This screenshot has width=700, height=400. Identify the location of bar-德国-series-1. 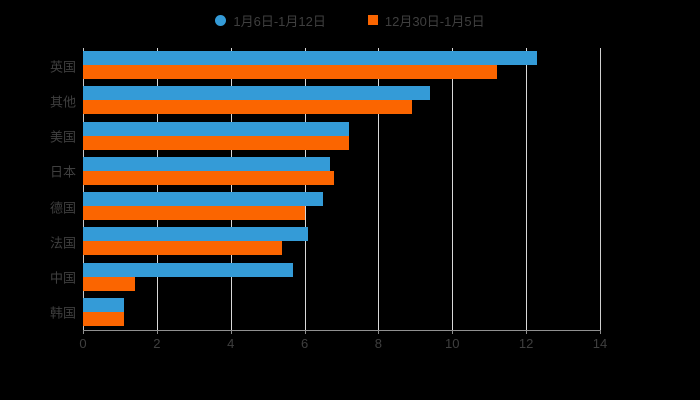
(194, 213).